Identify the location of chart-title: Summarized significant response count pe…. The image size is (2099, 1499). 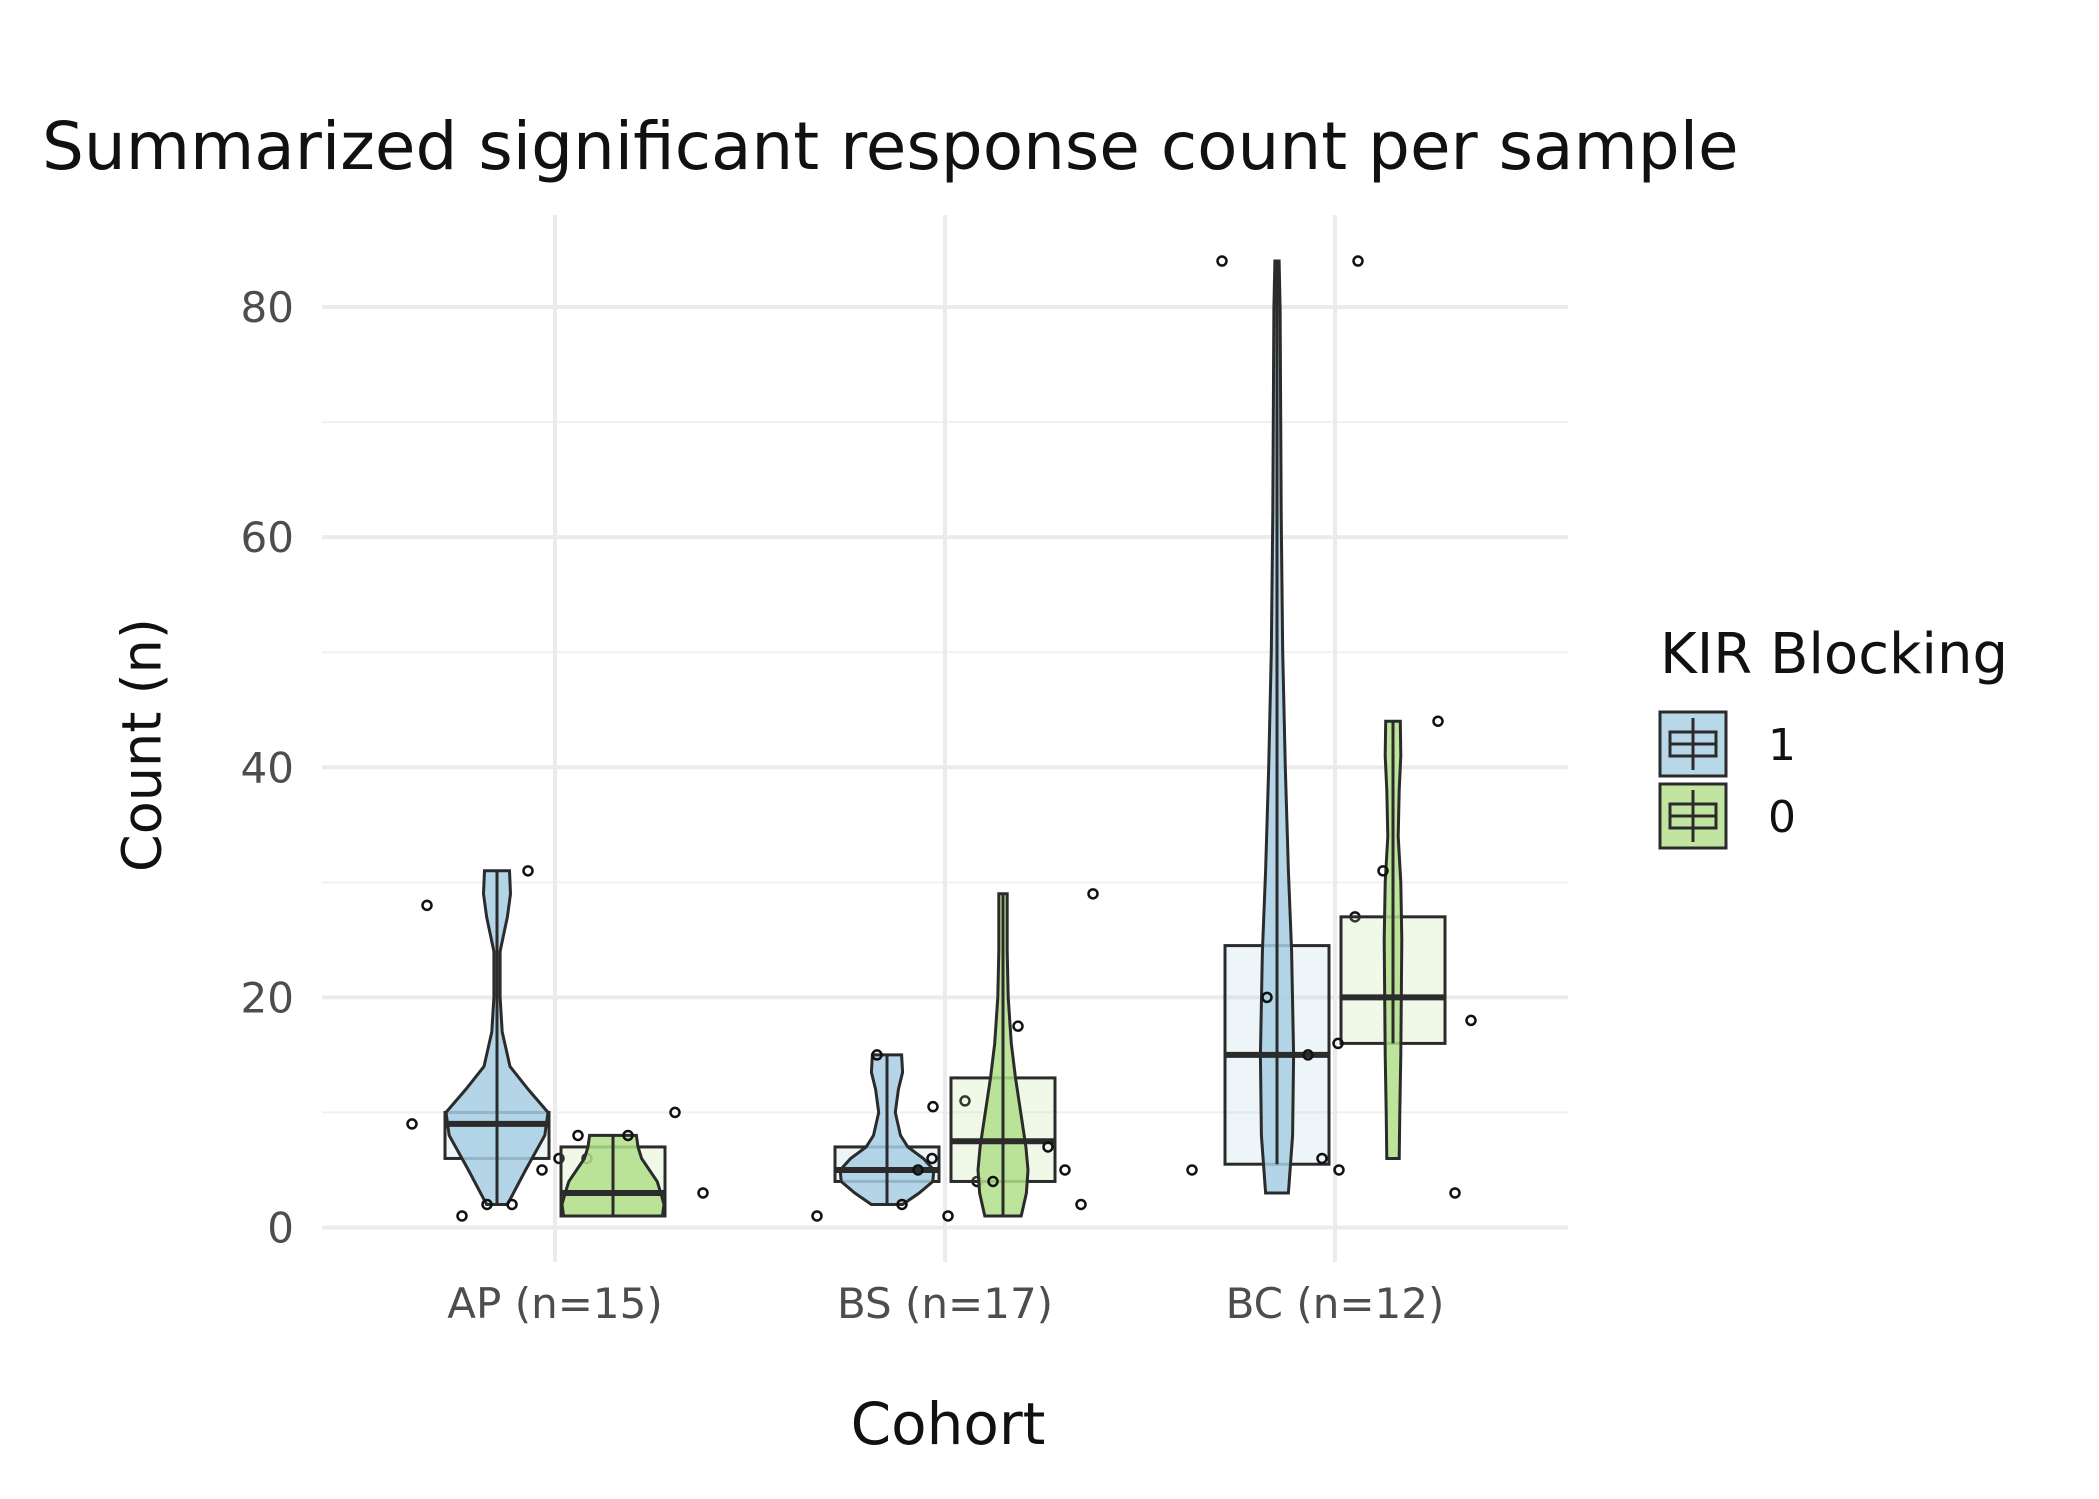
(890, 146).